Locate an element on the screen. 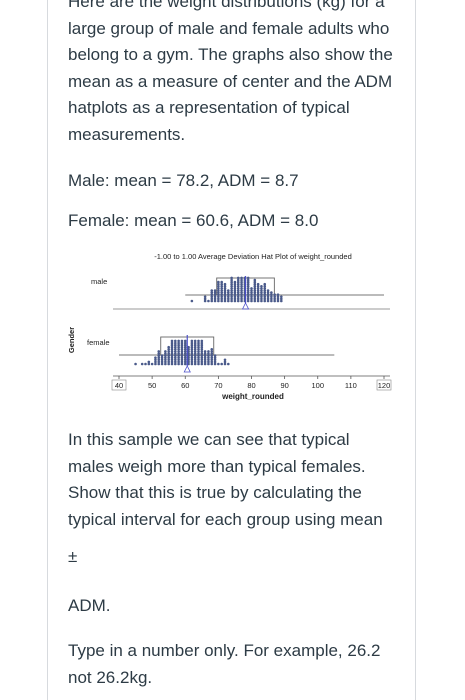 The height and width of the screenshot is (700, 465). category-label-male: male is located at coordinates (99, 281).